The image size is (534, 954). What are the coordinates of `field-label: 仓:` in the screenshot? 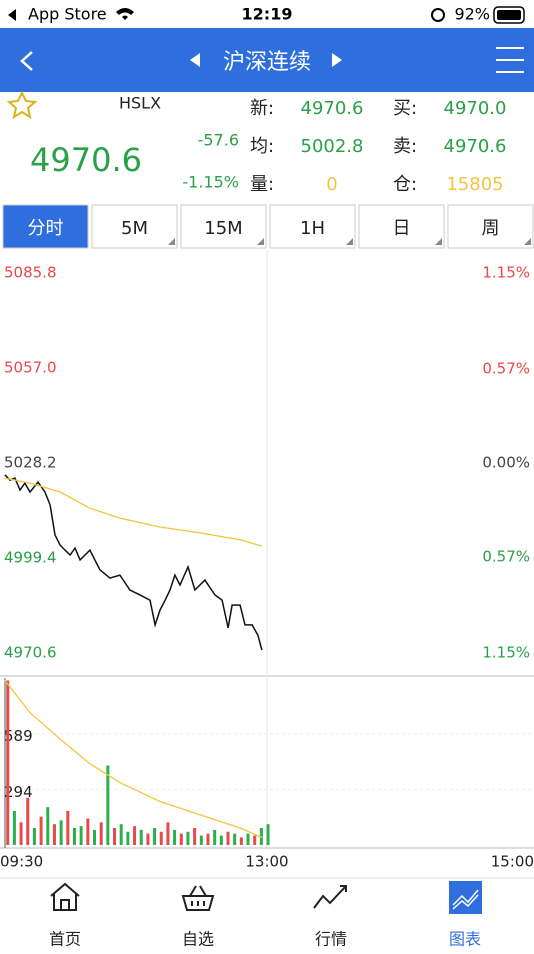 It's located at (405, 184).